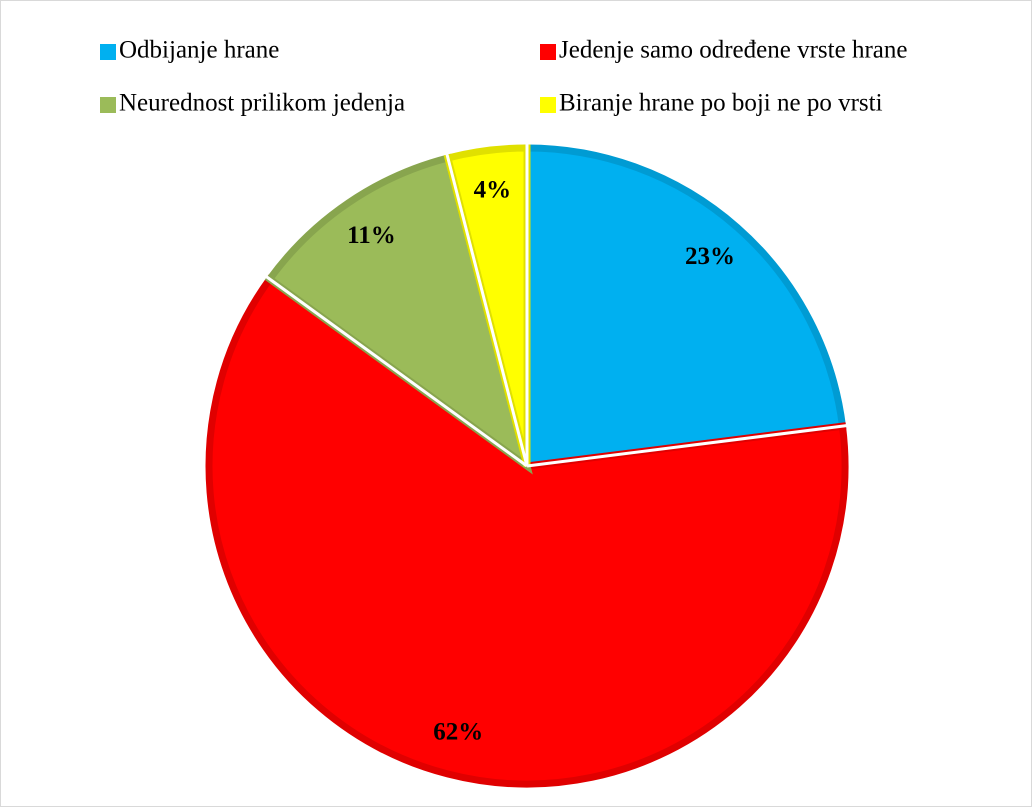 This screenshot has height=807, width=1032. Describe the element at coordinates (458, 732) in the screenshot. I see `data-label: 62%` at that location.